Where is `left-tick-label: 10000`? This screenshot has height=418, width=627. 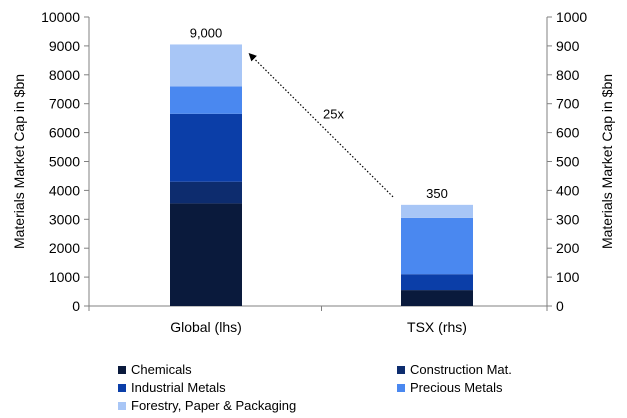
left-tick-label: 10000 is located at coordinates (60, 17).